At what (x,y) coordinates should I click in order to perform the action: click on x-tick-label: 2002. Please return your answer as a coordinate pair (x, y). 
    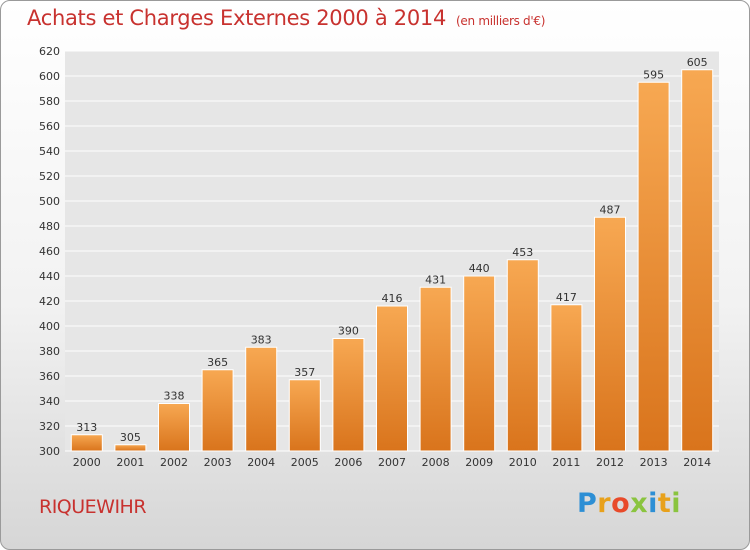
    Looking at the image, I should click on (174, 462).